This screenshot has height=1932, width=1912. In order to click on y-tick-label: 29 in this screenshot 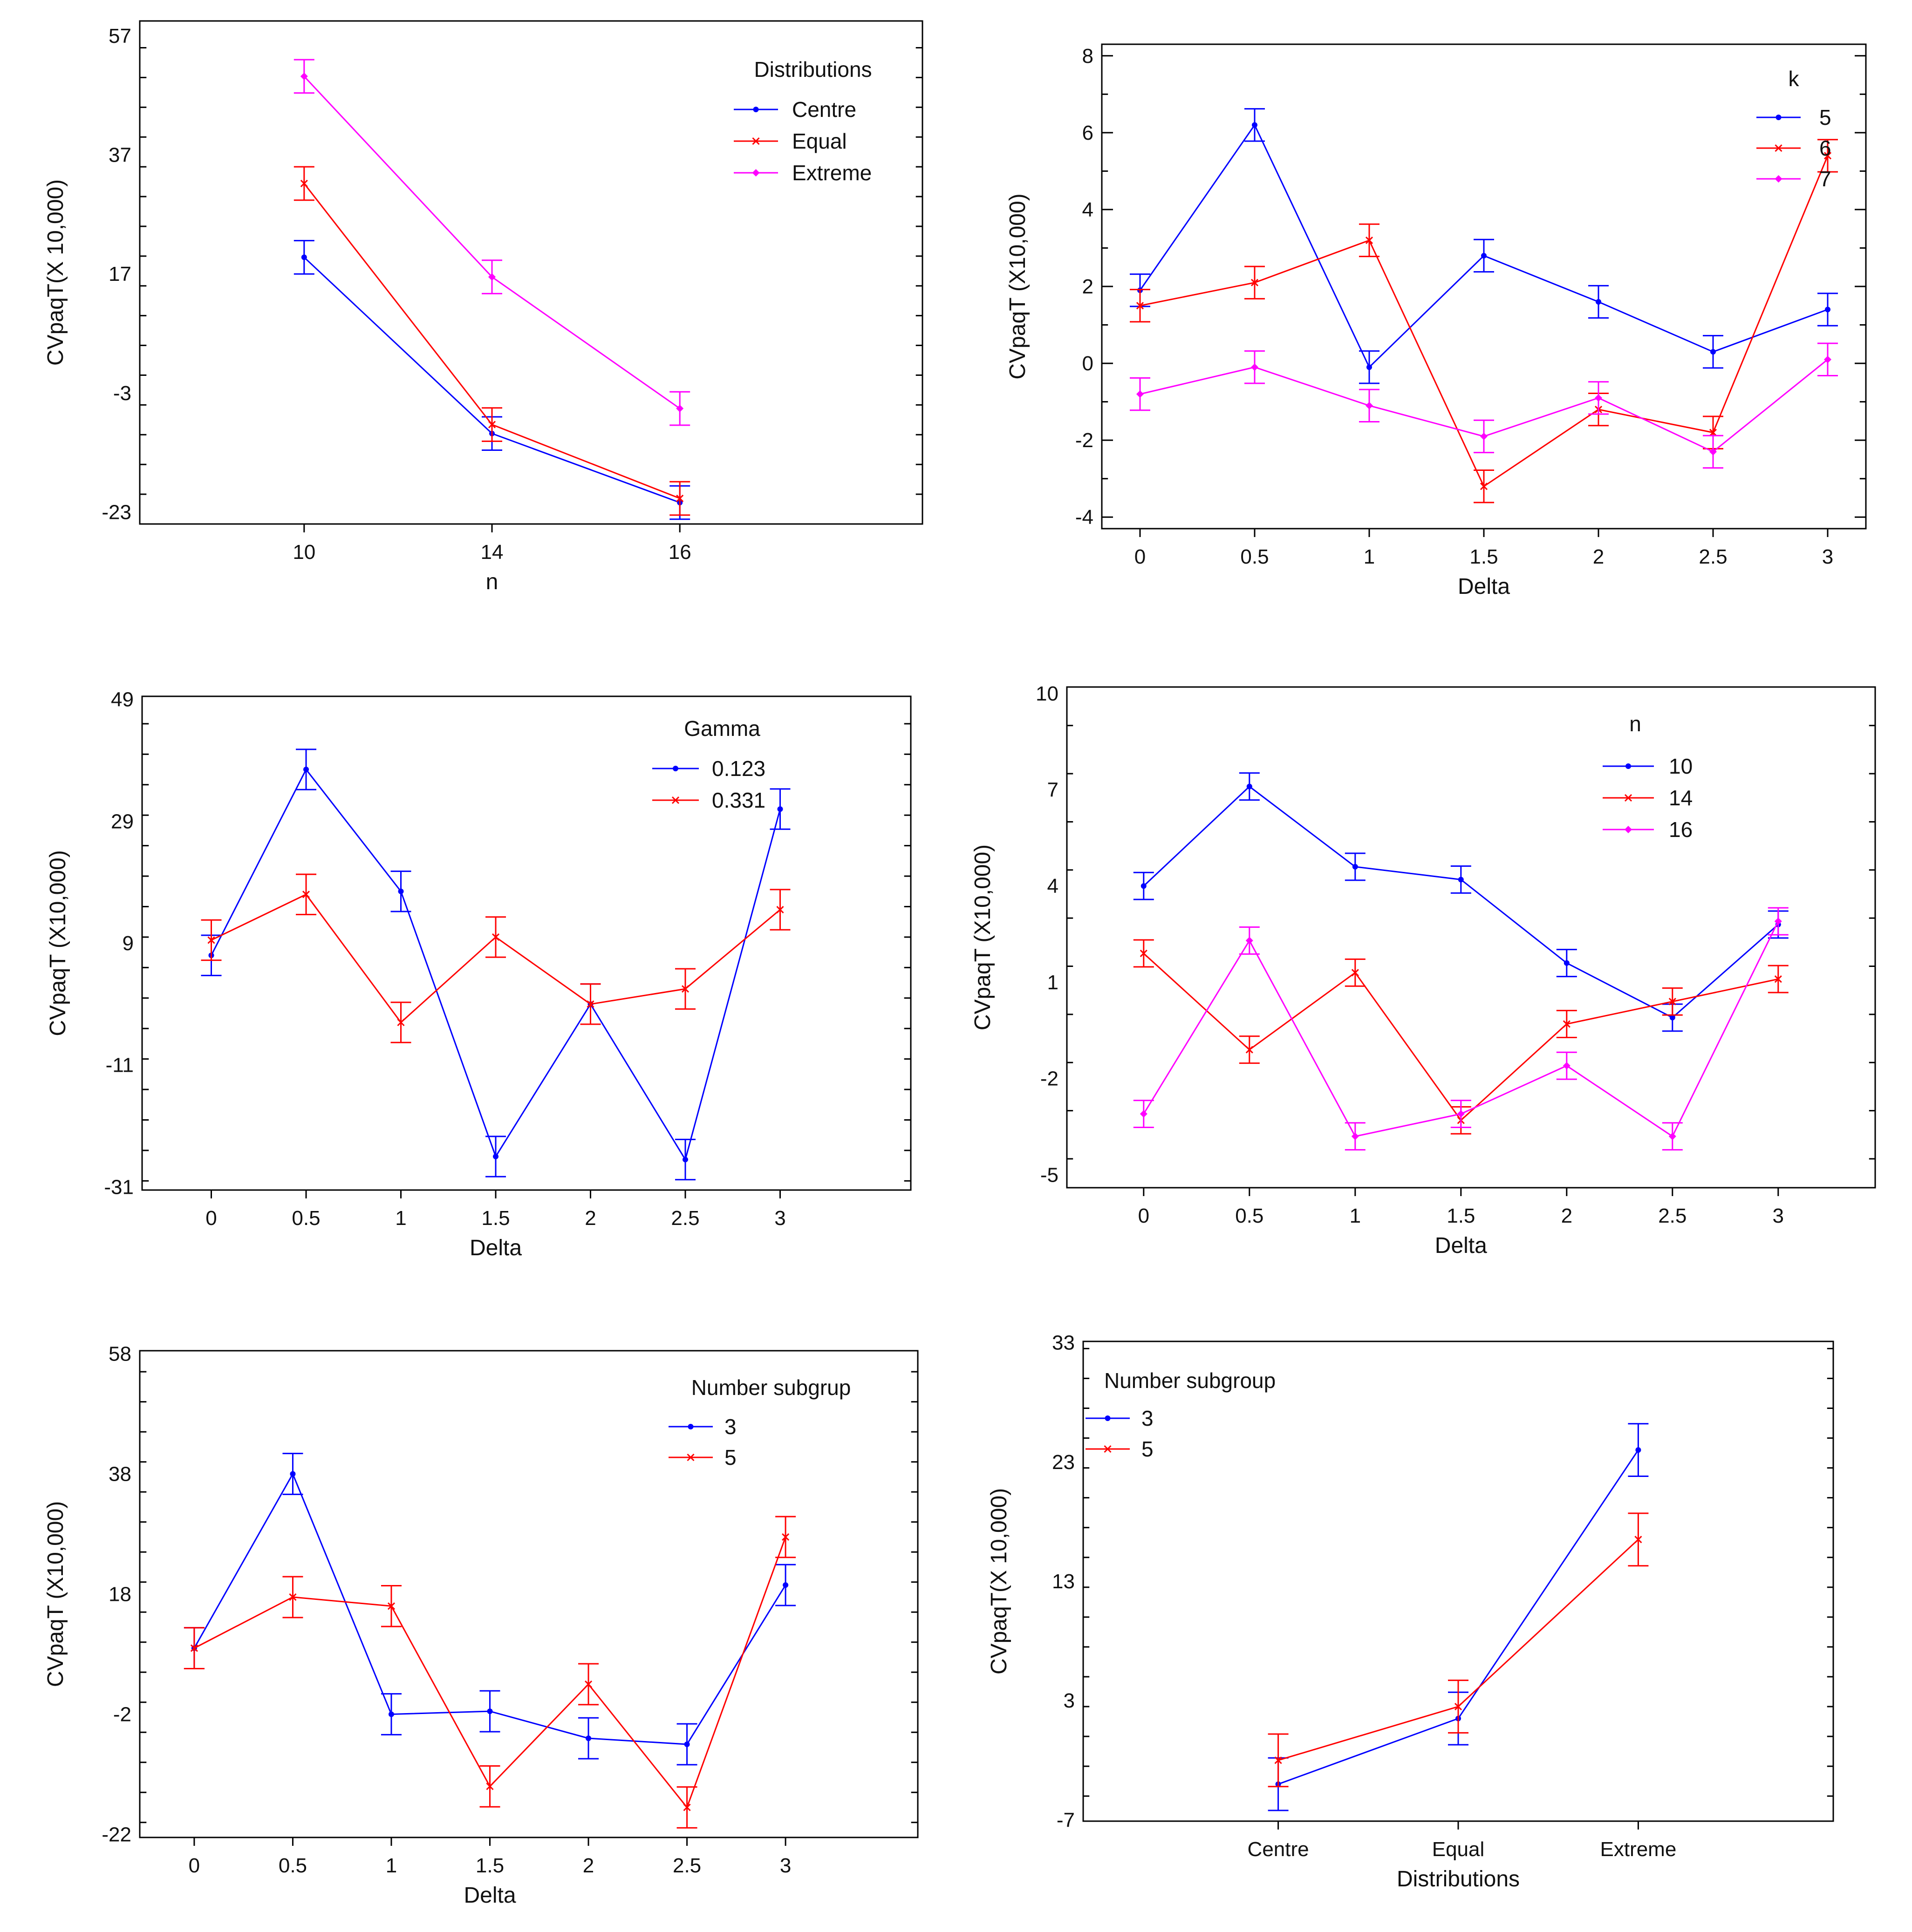, I will do `click(122, 821)`.